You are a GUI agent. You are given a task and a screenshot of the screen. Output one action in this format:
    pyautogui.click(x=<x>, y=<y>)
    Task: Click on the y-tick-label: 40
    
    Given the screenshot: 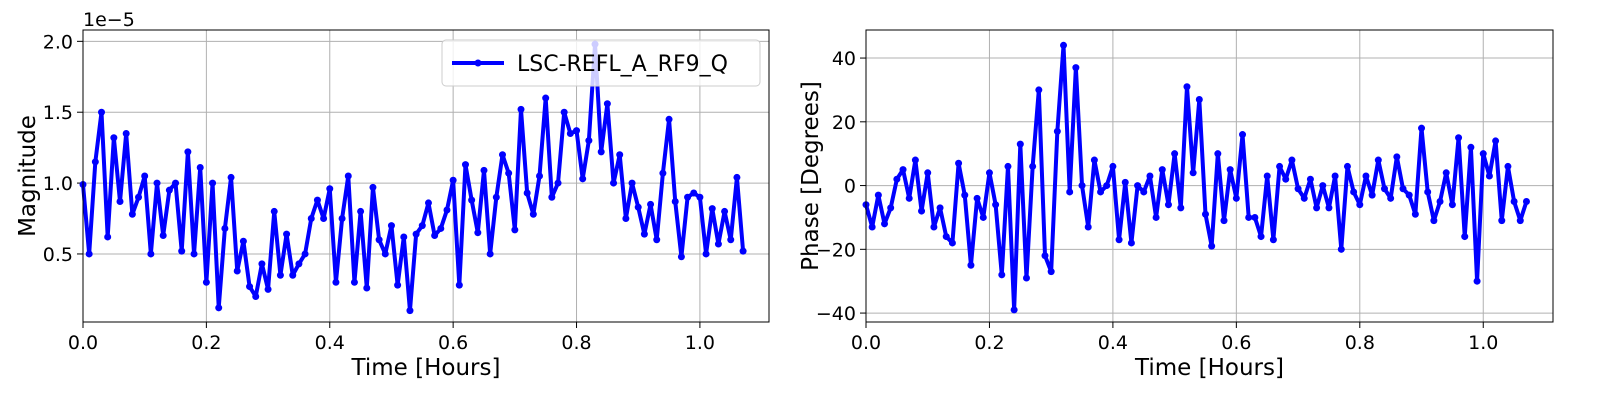 What is the action you would take?
    pyautogui.click(x=844, y=59)
    